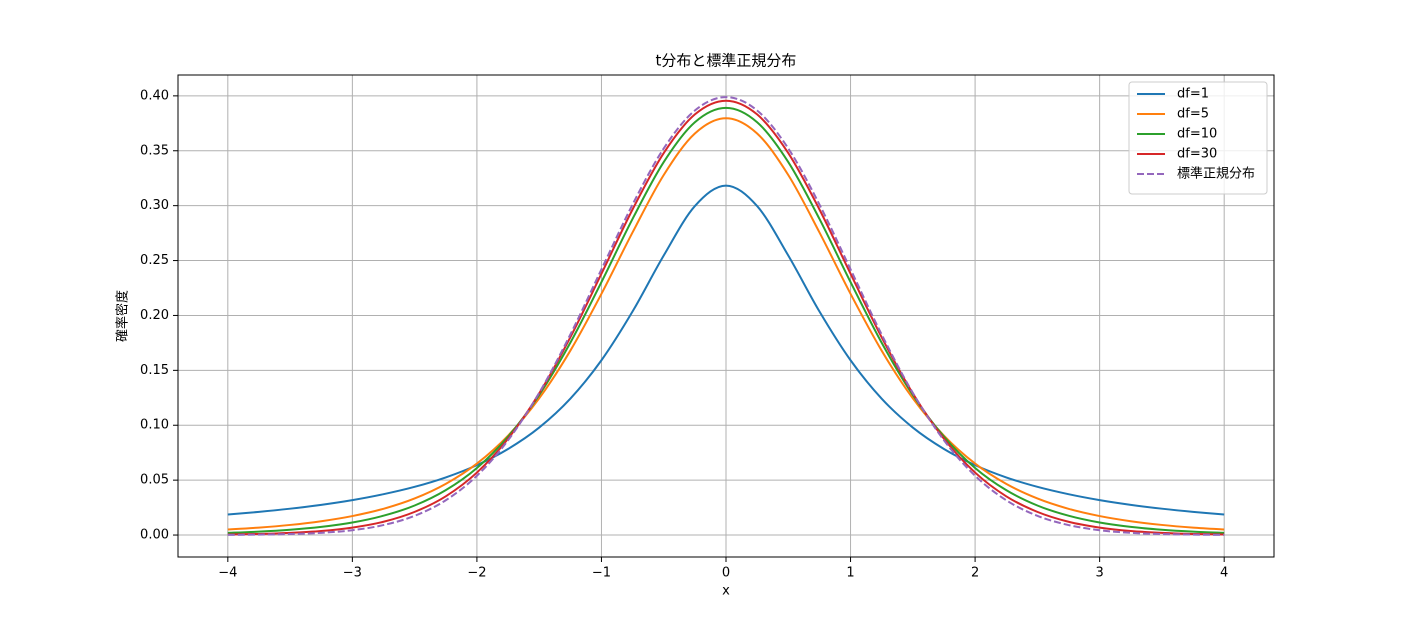 This screenshot has width=1416, height=626. Describe the element at coordinates (154, 205) in the screenshot. I see `y-tick-label: 0.30` at that location.